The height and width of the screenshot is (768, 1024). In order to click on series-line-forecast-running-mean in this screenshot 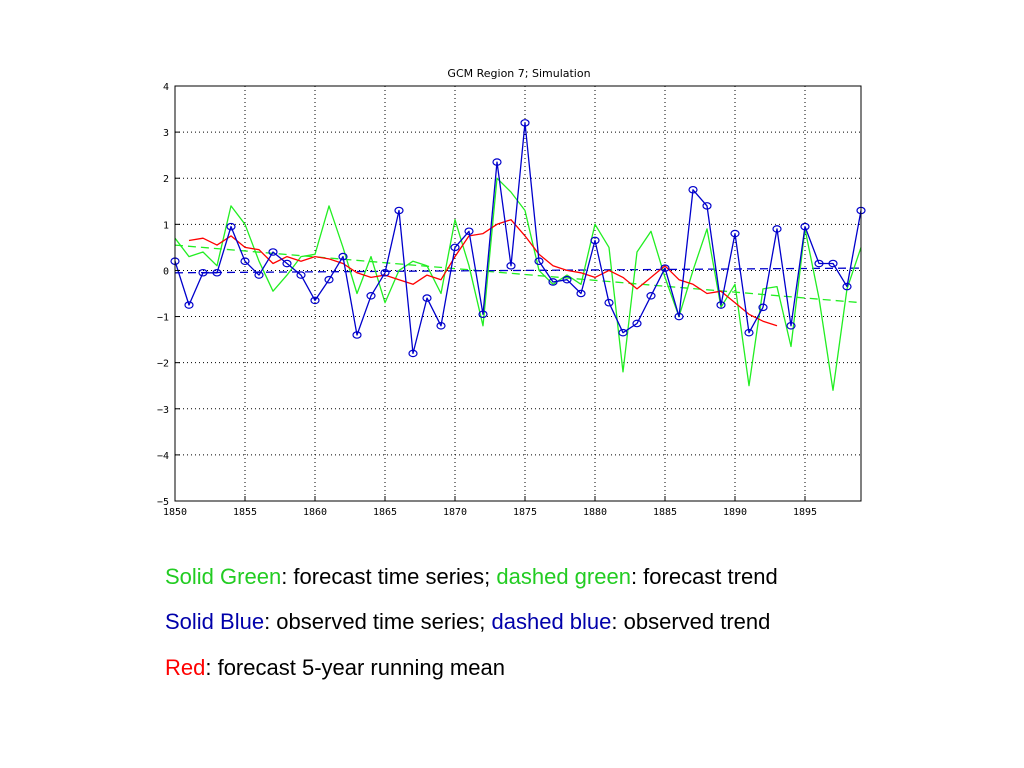, I will do `click(483, 273)`.